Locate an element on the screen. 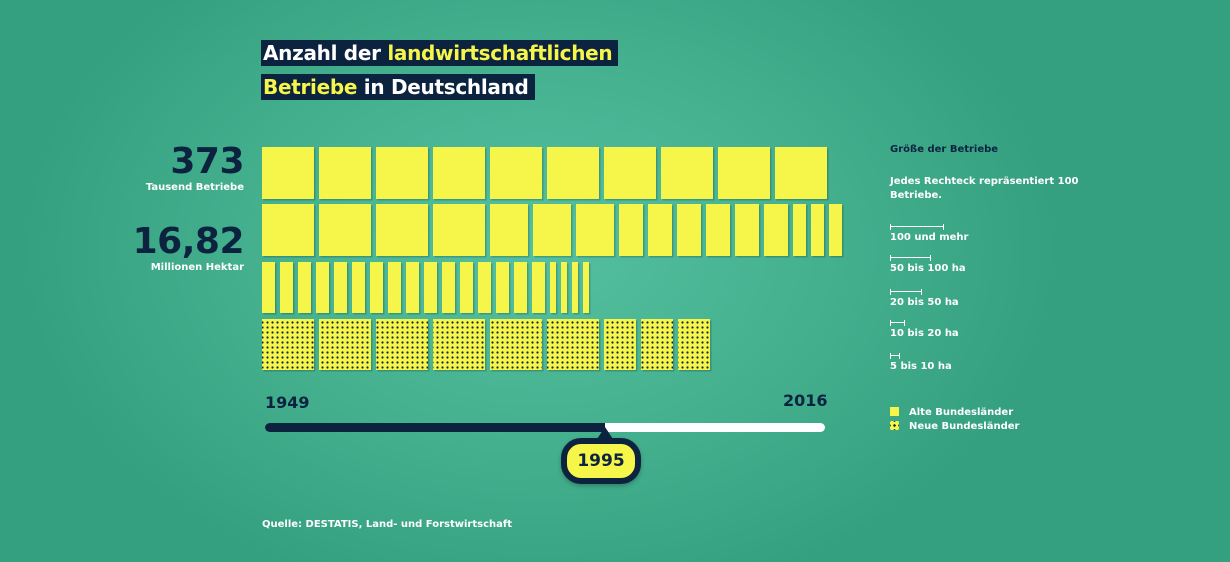 Image resolution: width=1230 pixels, height=562 pixels. legend-size-5-10: 5 bis 10 ha is located at coordinates (921, 362).